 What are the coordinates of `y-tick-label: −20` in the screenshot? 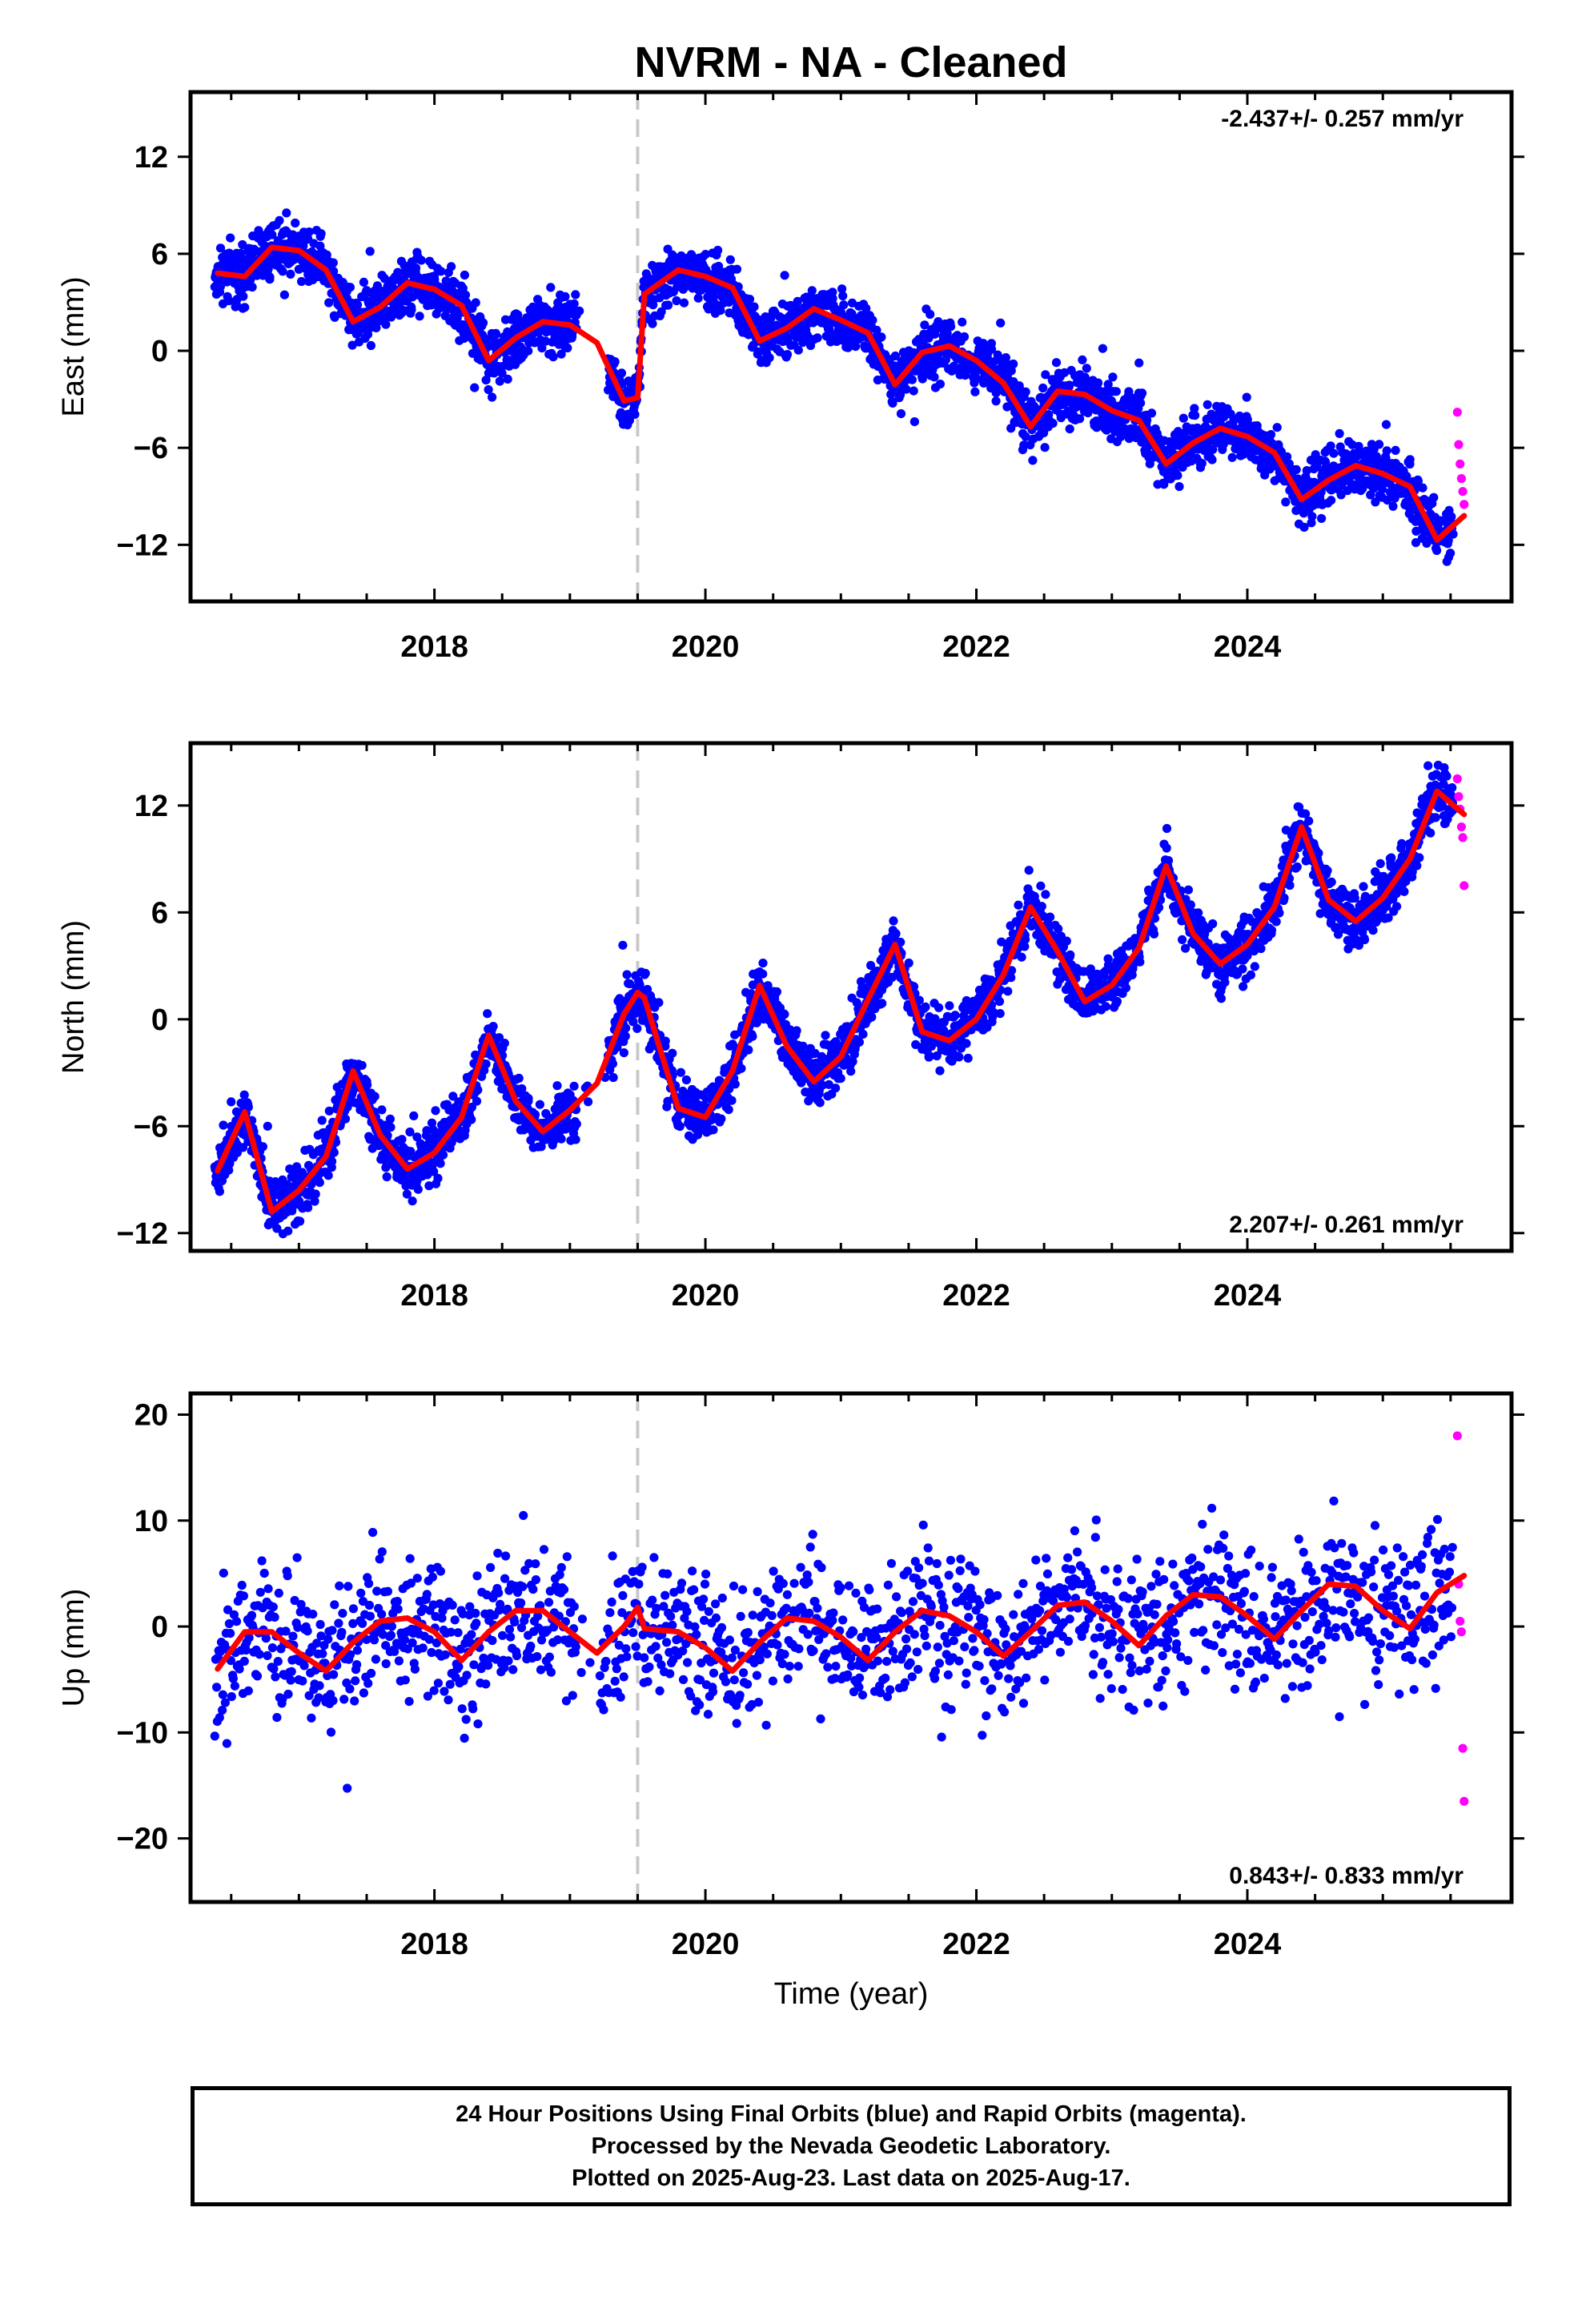 It's located at (142, 1839).